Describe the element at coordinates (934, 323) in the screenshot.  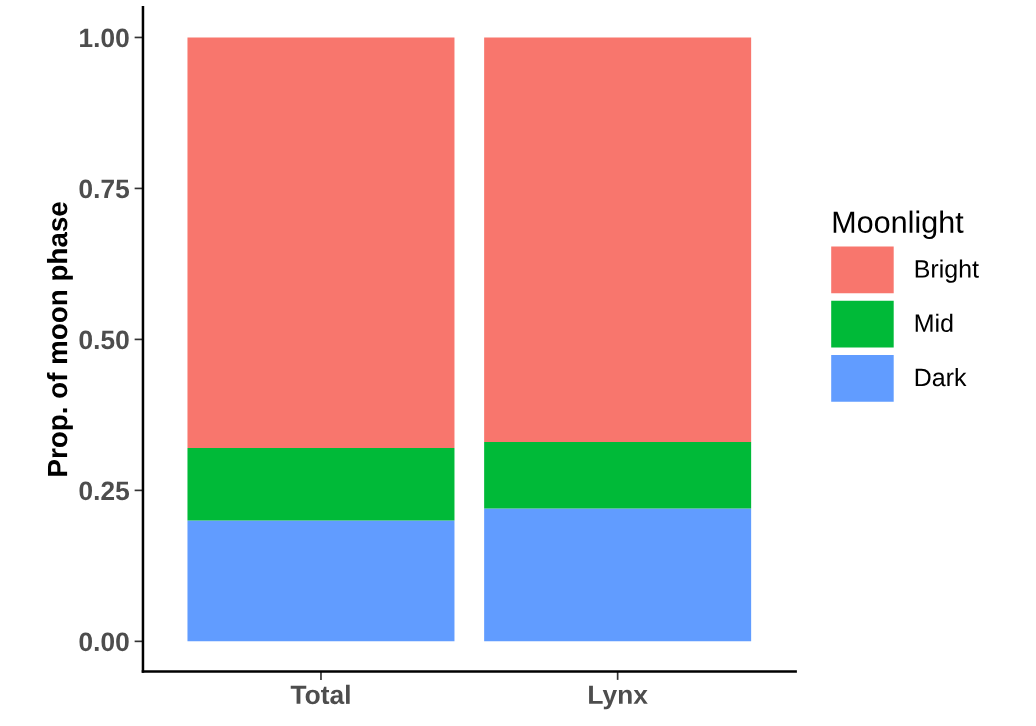
I see `legend-label: Mid` at that location.